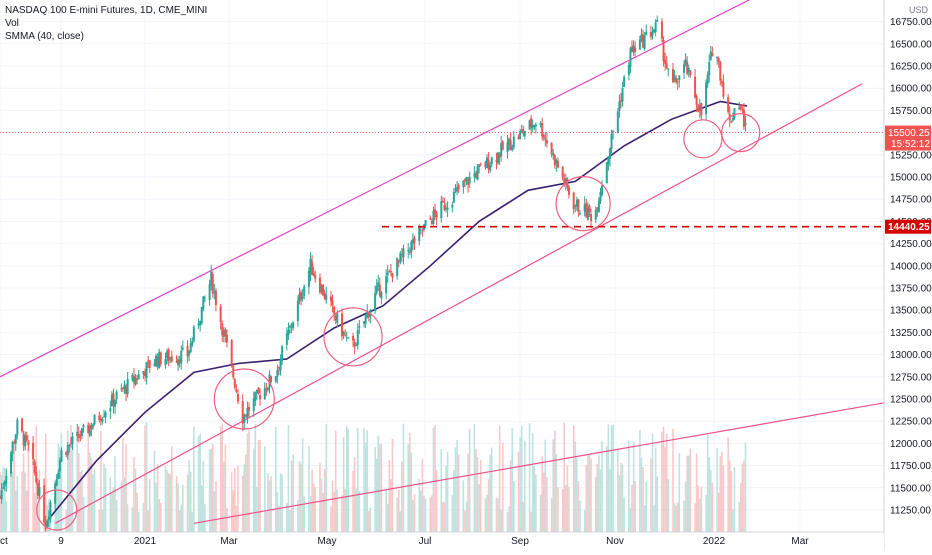 The image size is (932, 555). What do you see at coordinates (44, 36) in the screenshot?
I see `smma-label: SMMA (40, close)` at bounding box center [44, 36].